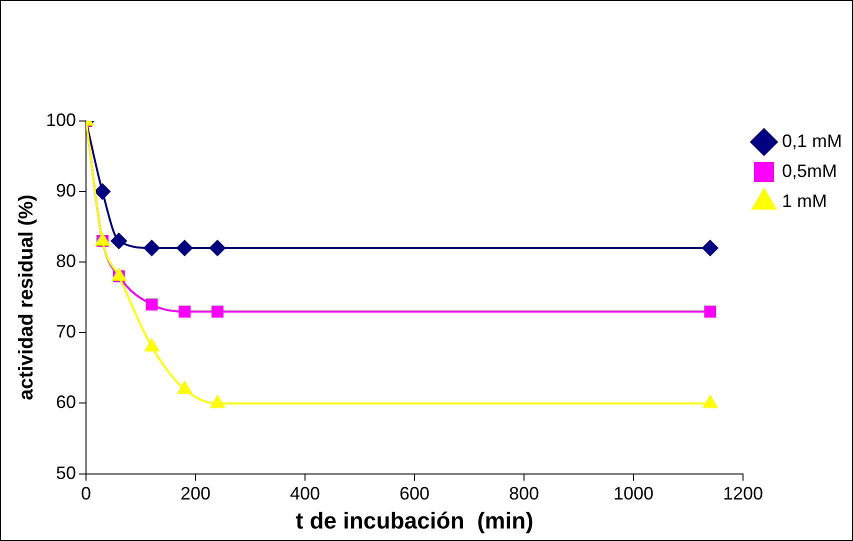  What do you see at coordinates (743, 494) in the screenshot?
I see `x-tick-label: 1200` at bounding box center [743, 494].